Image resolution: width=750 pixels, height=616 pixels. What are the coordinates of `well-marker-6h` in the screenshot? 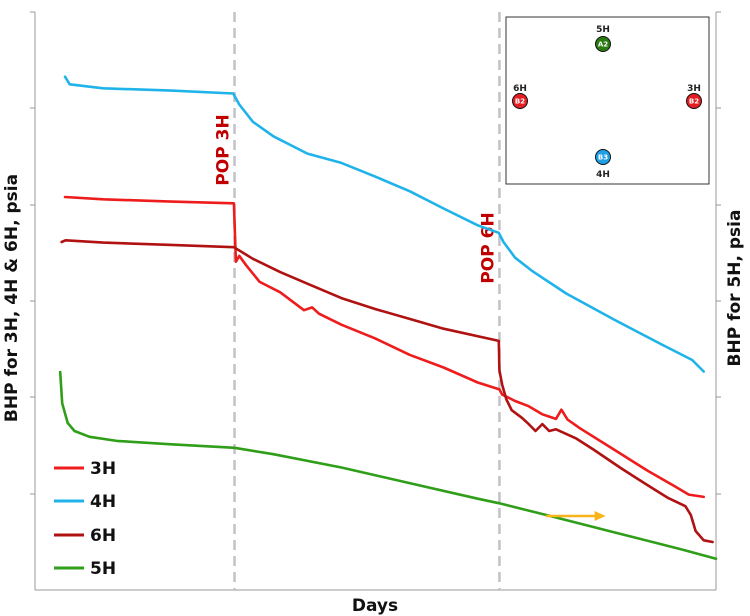 It's located at (520, 101).